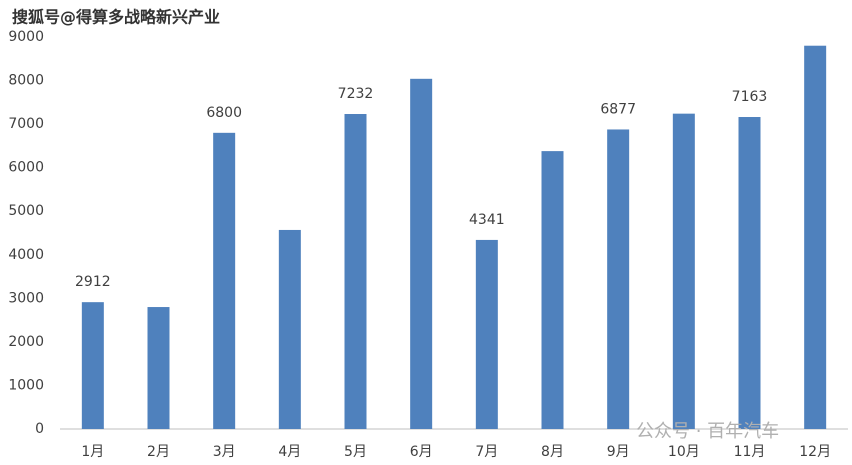 The height and width of the screenshot is (465, 852). I want to click on y-tick-label: 1000, so click(26, 385).